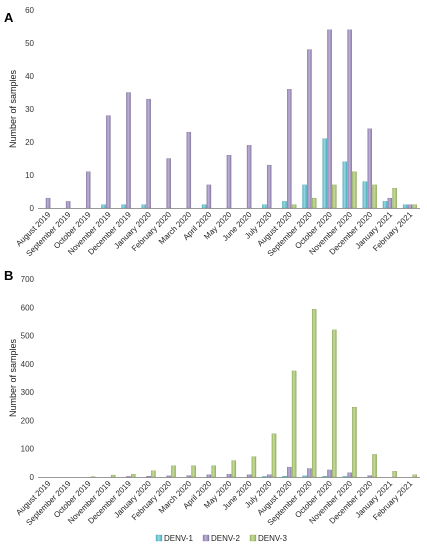 This screenshot has width=427, height=555. I want to click on y-tick-label: 20, so click(29, 142).